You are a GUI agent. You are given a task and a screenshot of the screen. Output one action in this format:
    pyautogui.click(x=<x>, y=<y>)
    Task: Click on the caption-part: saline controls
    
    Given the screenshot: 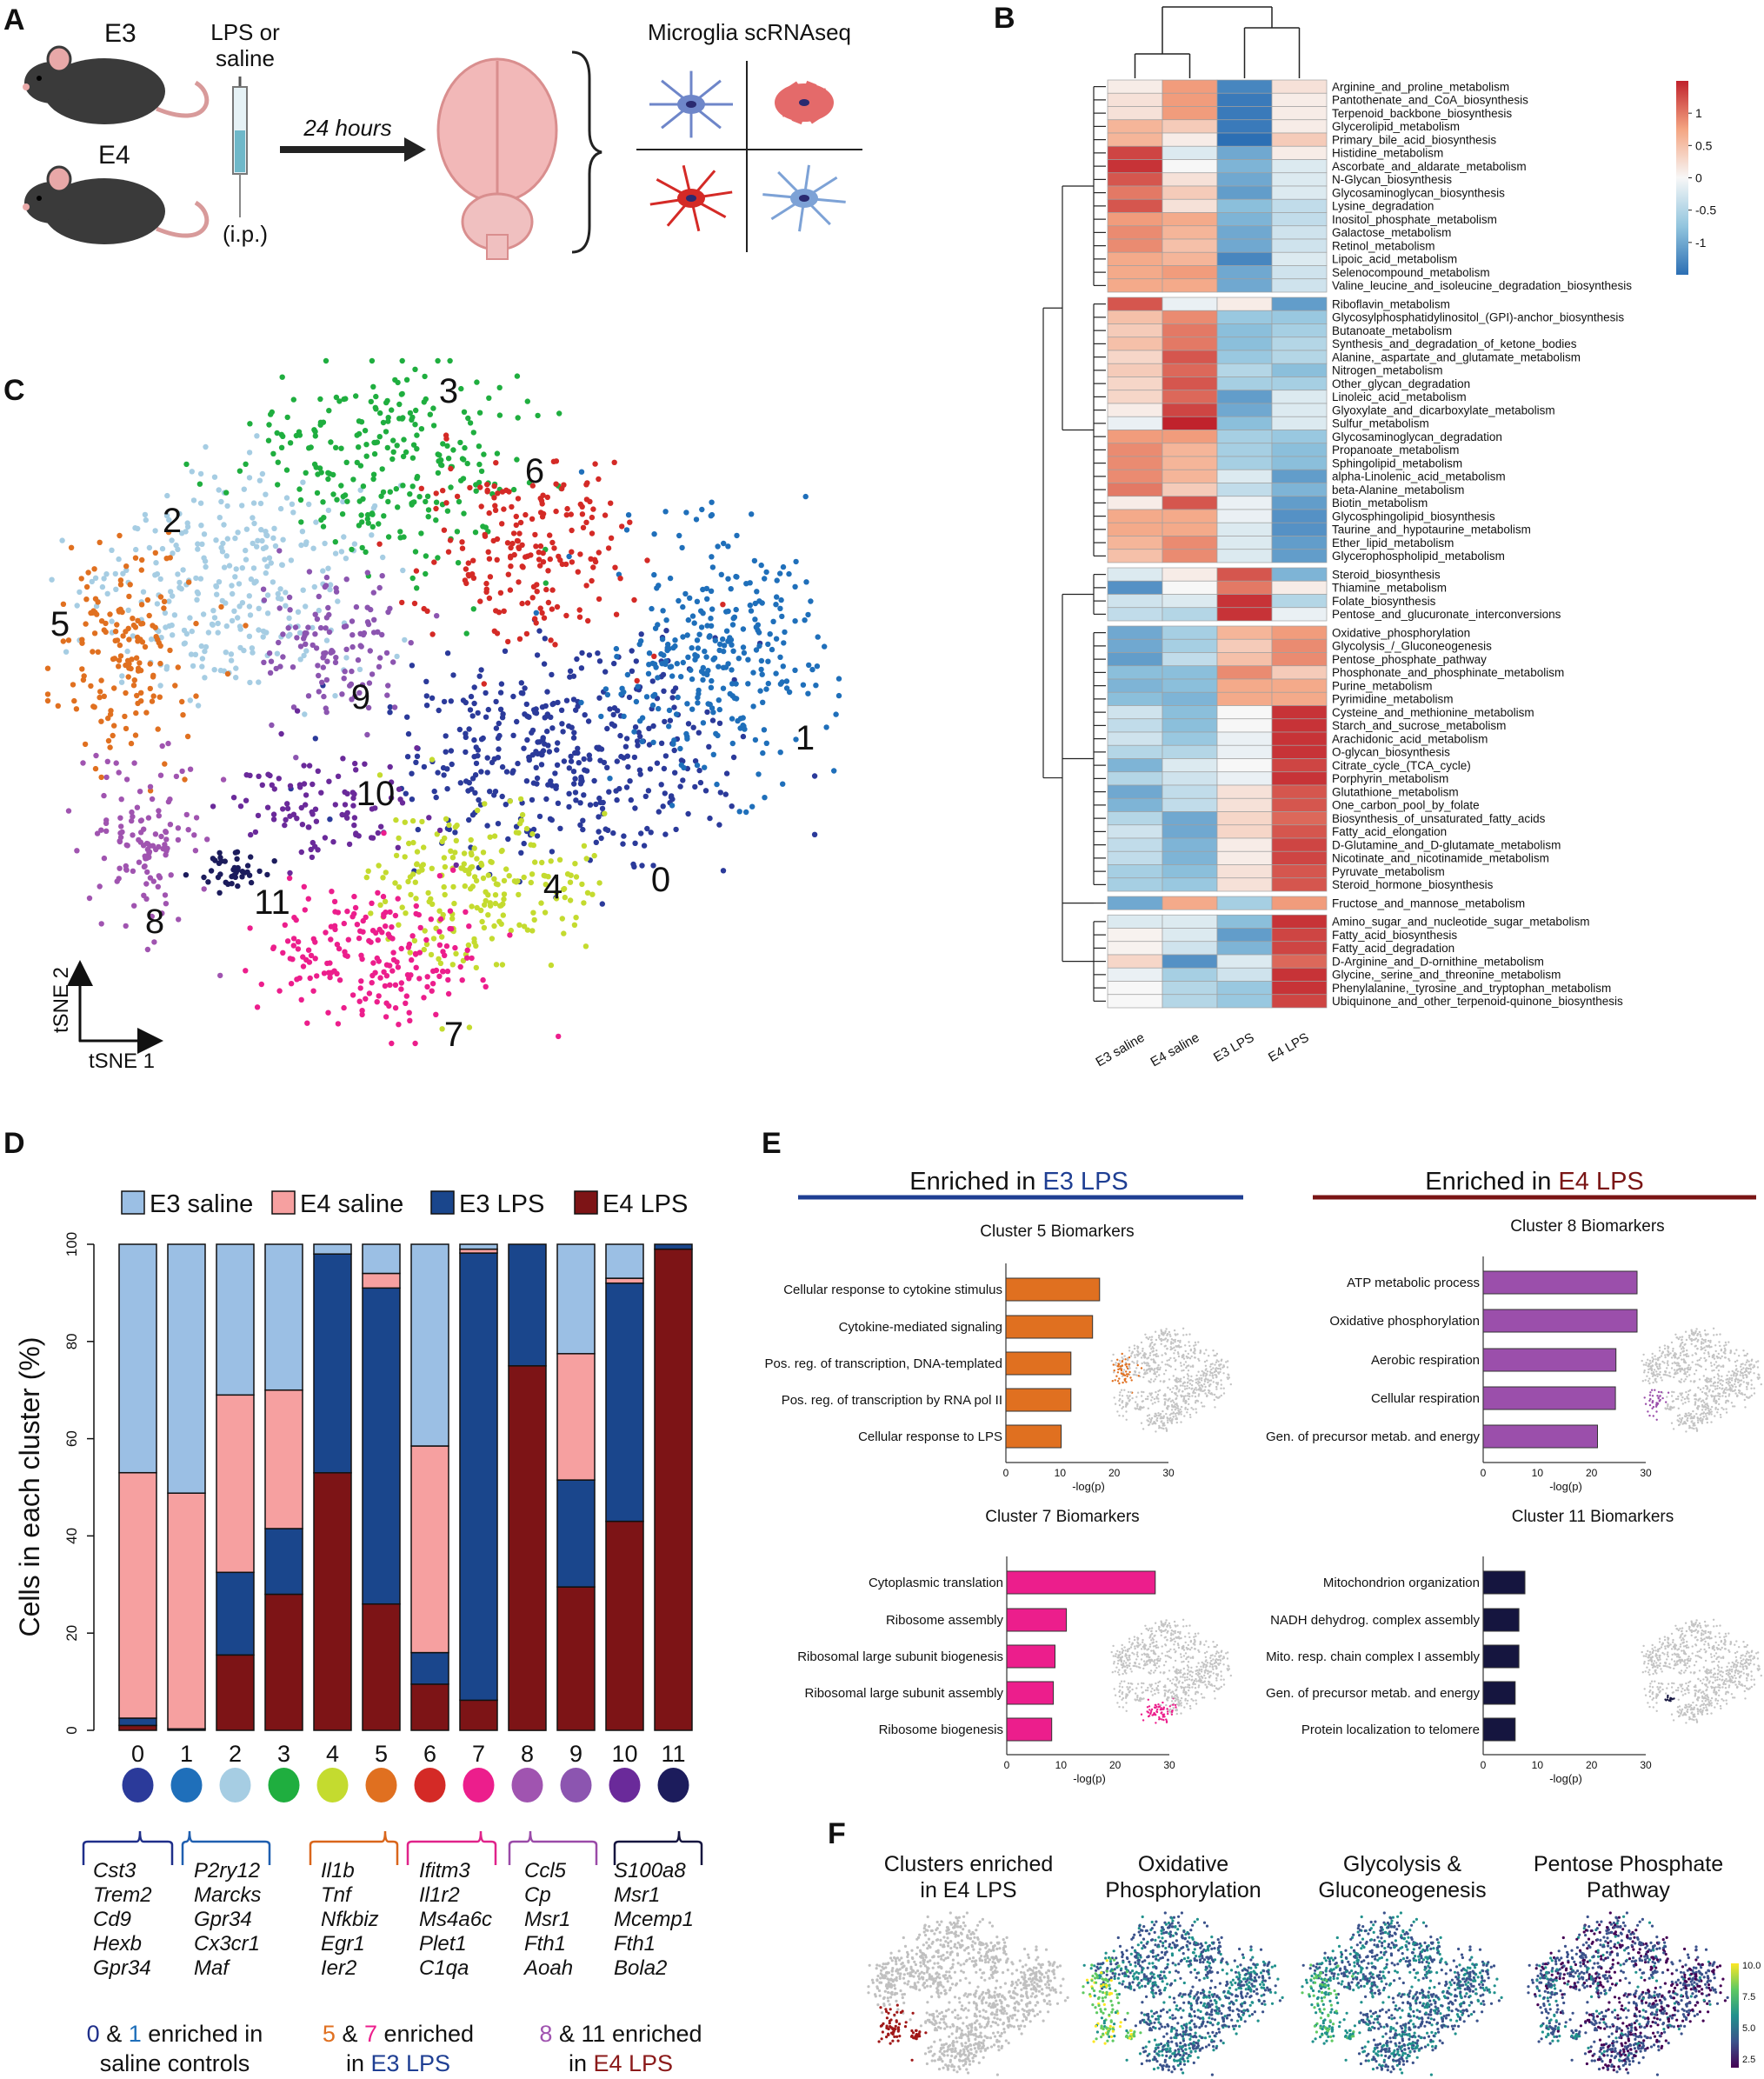 What is the action you would take?
    pyautogui.click(x=175, y=2063)
    